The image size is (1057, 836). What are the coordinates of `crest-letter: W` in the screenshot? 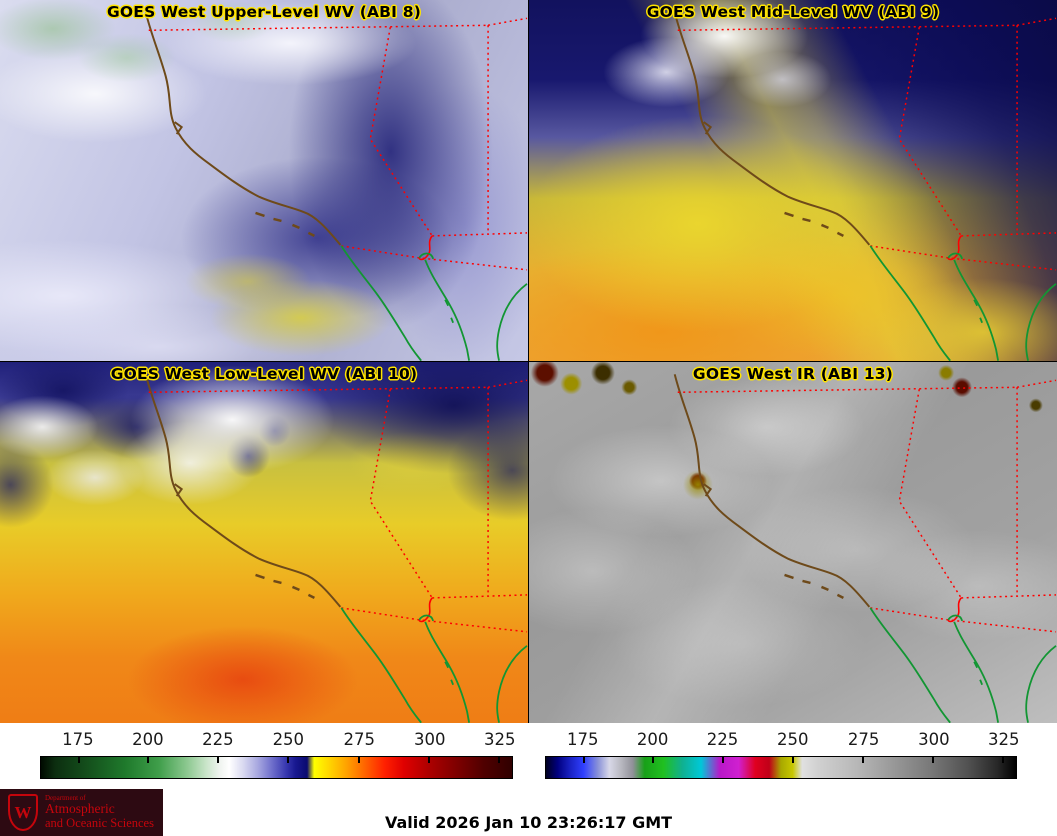 It's located at (23, 812).